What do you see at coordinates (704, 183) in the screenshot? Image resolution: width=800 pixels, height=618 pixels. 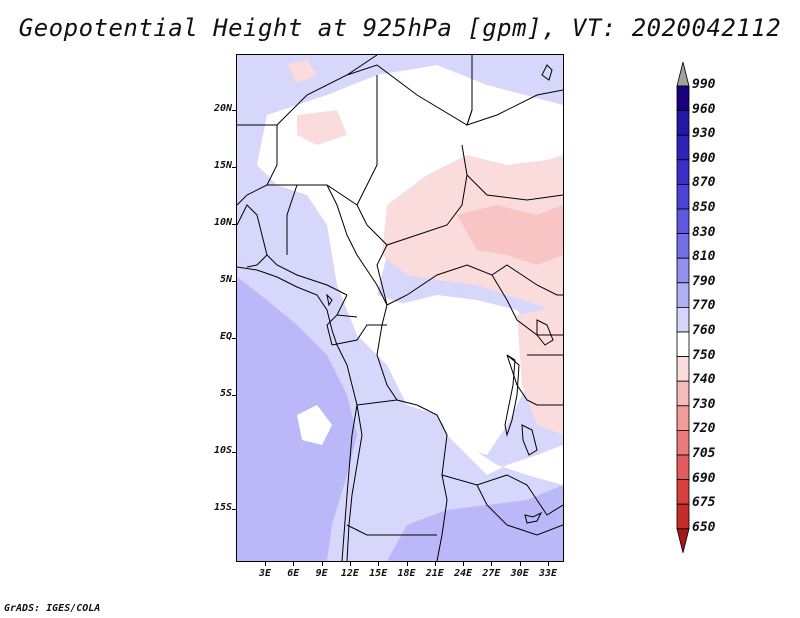 I see `colorbar-level-label: 870` at bounding box center [704, 183].